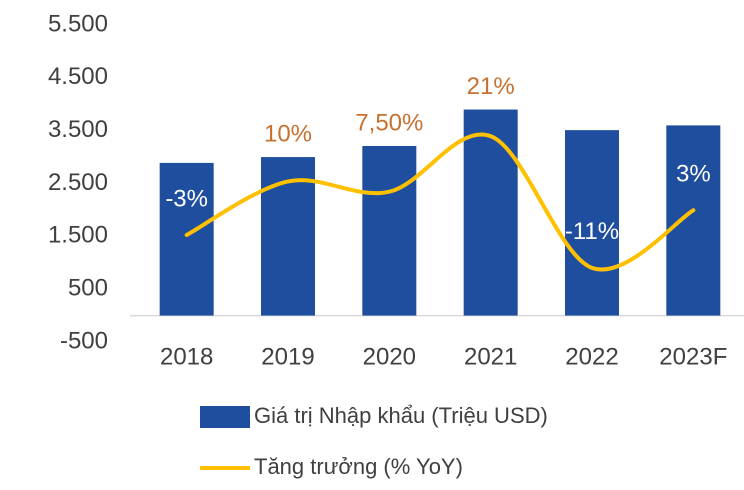  I want to click on y-tick-label: 3.500, so click(78, 129).